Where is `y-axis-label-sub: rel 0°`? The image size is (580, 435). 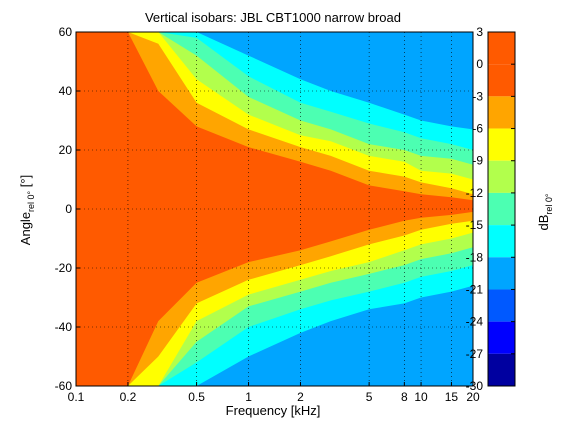
y-axis-label-sub: rel 0° is located at coordinates (31, 201).